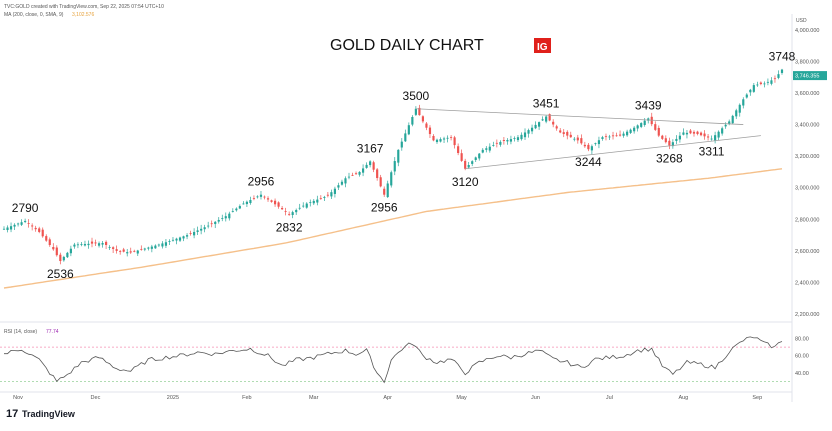 Image resolution: width=832 pixels, height=431 pixels. I want to click on price-tick-label: 3,800.000, so click(807, 62).